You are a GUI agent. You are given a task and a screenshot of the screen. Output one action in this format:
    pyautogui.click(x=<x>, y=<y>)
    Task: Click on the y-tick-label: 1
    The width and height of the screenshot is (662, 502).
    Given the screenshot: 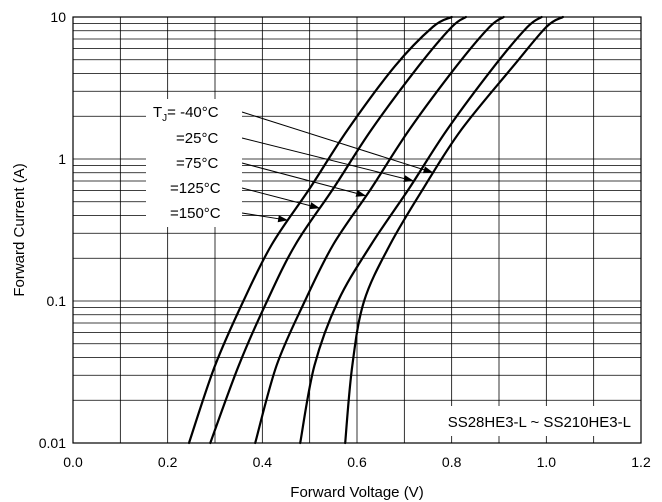 What is the action you would take?
    pyautogui.click(x=62, y=159)
    